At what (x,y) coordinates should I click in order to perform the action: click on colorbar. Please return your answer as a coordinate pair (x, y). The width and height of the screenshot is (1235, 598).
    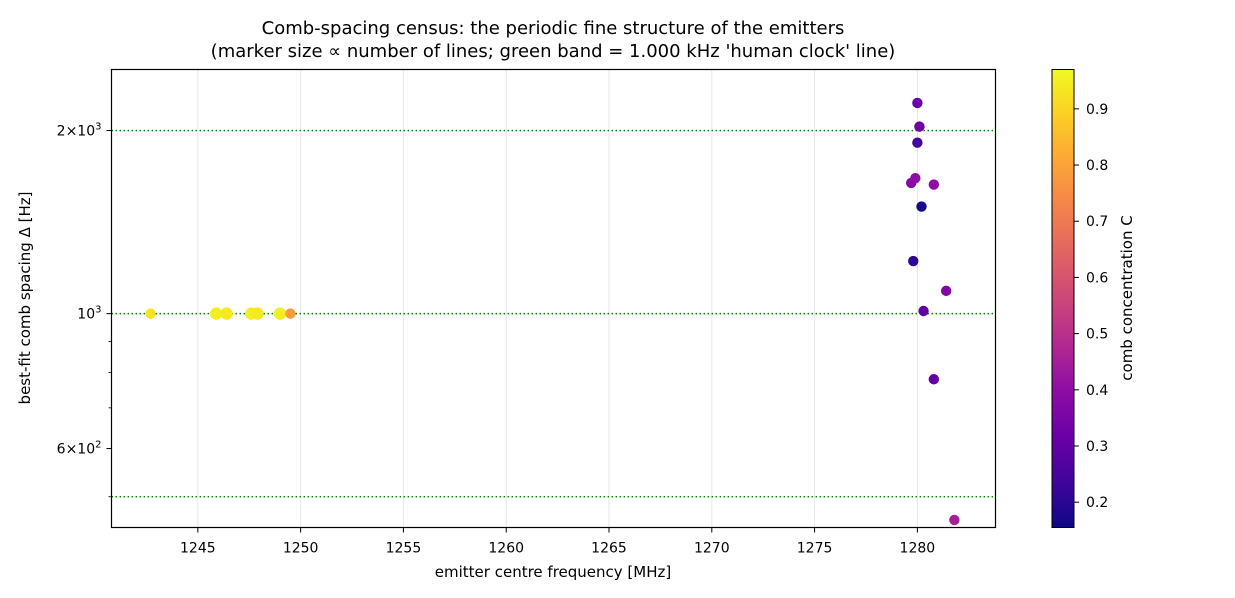
    Looking at the image, I should click on (1063, 298).